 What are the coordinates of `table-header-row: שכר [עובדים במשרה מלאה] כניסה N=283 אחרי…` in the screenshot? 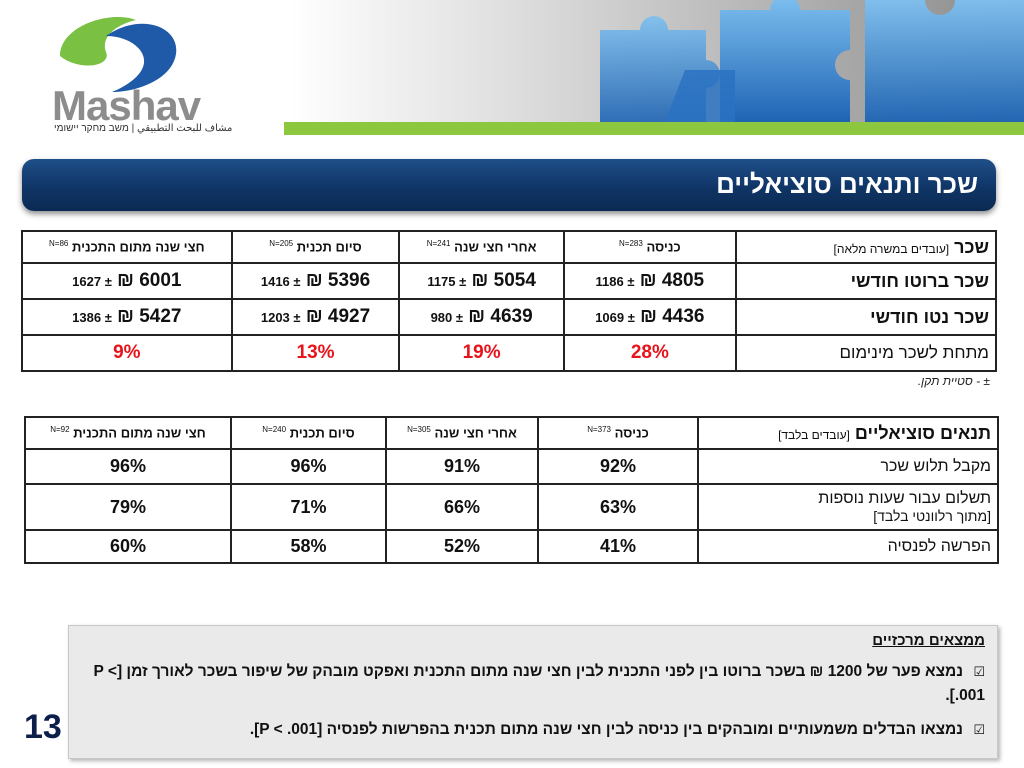 It's located at (509, 247).